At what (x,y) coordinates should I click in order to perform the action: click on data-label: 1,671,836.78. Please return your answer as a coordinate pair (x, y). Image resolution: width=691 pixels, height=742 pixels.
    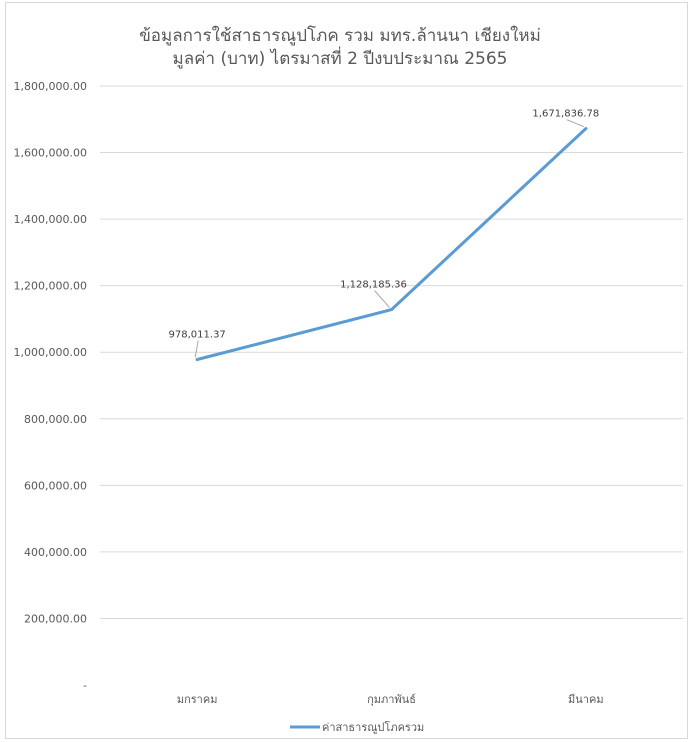
    Looking at the image, I should click on (565, 114).